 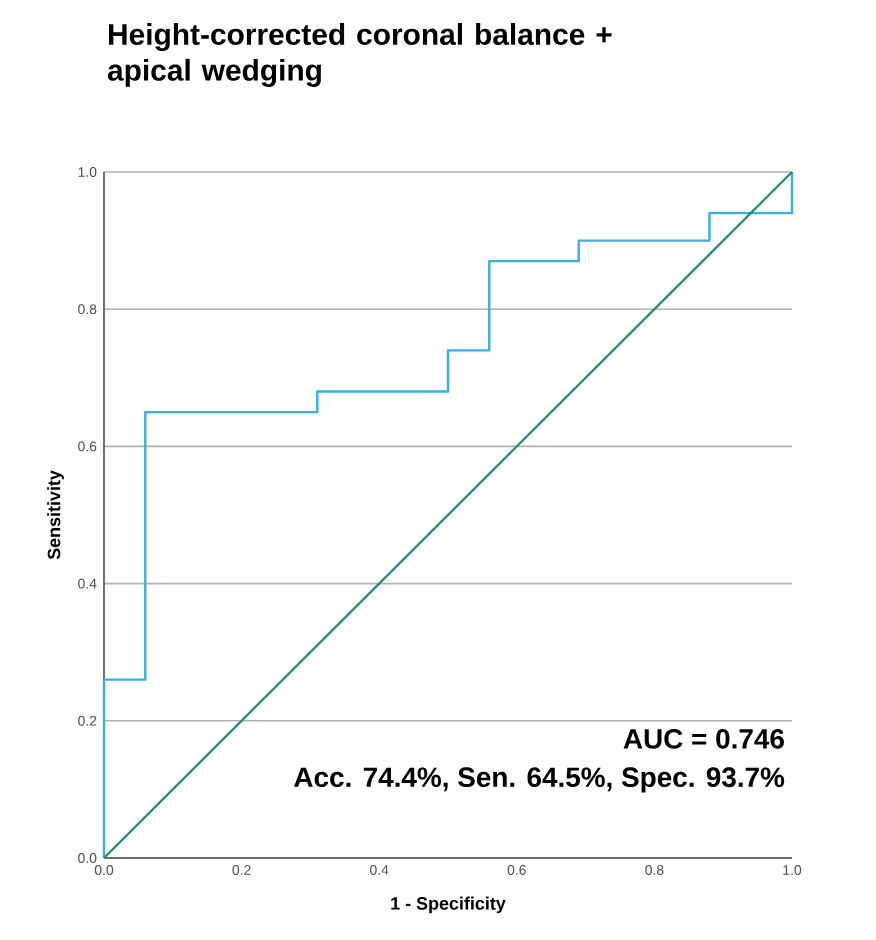 I want to click on chart-title: Height-corrected coronal balance + apical wedging, so click(x=359, y=55).